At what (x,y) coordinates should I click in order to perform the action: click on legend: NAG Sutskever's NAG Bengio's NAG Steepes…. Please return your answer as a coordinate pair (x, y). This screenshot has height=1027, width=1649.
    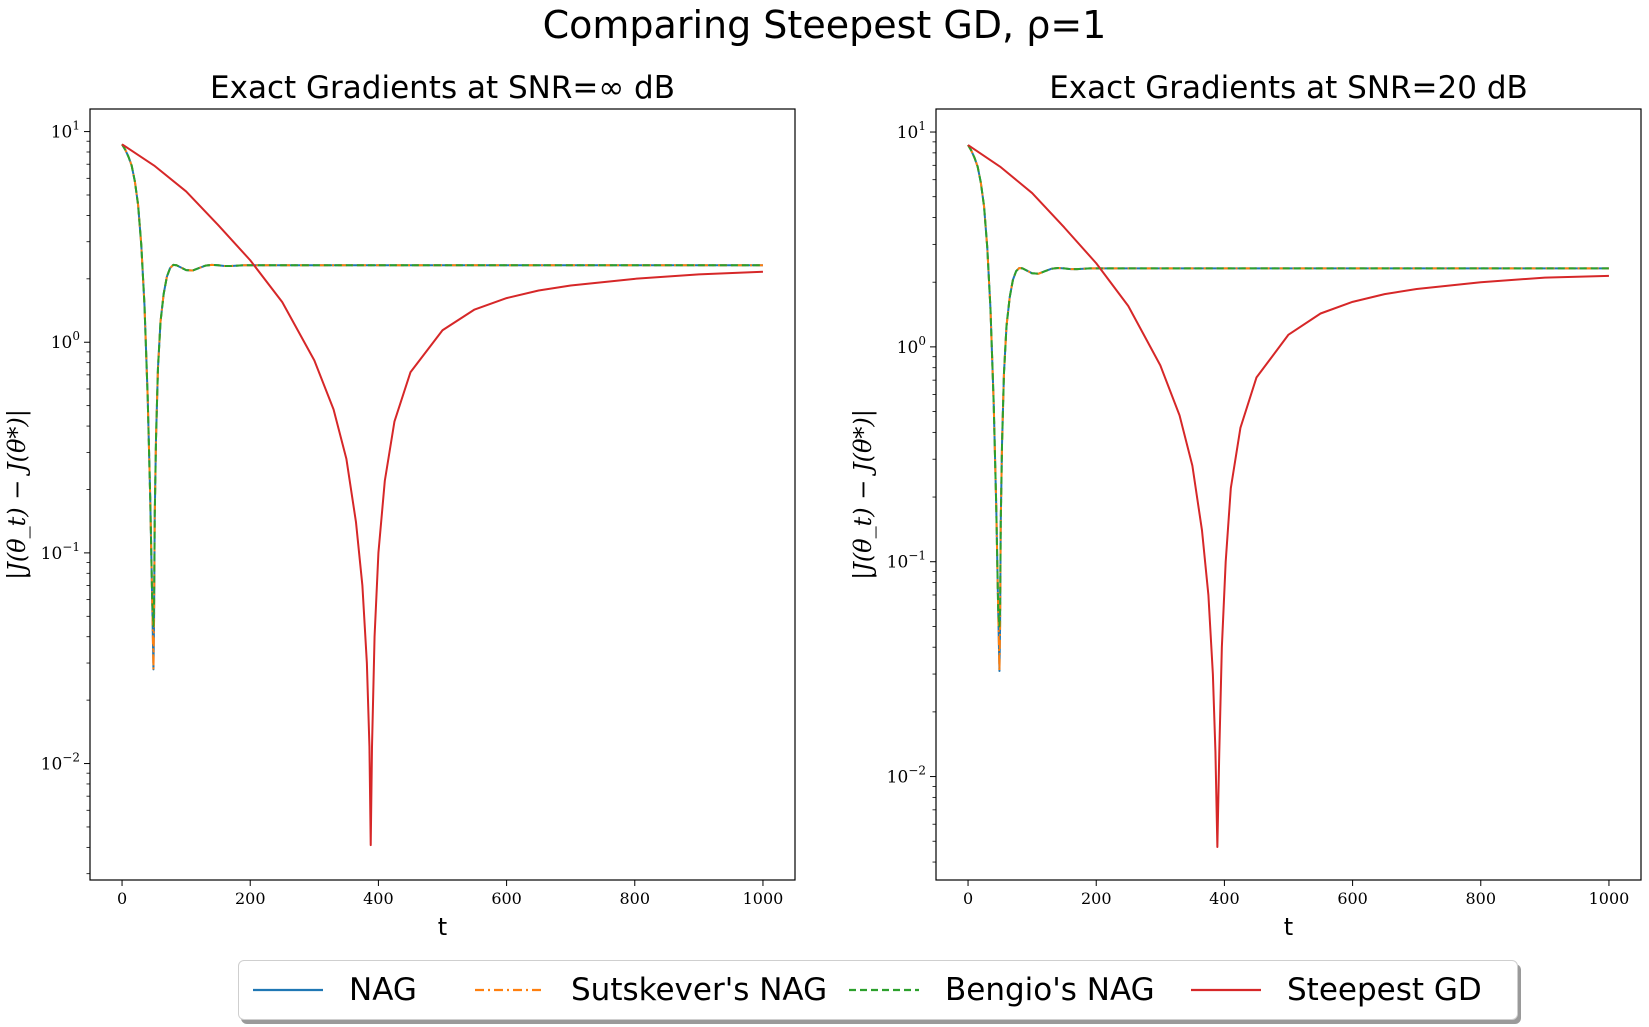
    Looking at the image, I should click on (878, 990).